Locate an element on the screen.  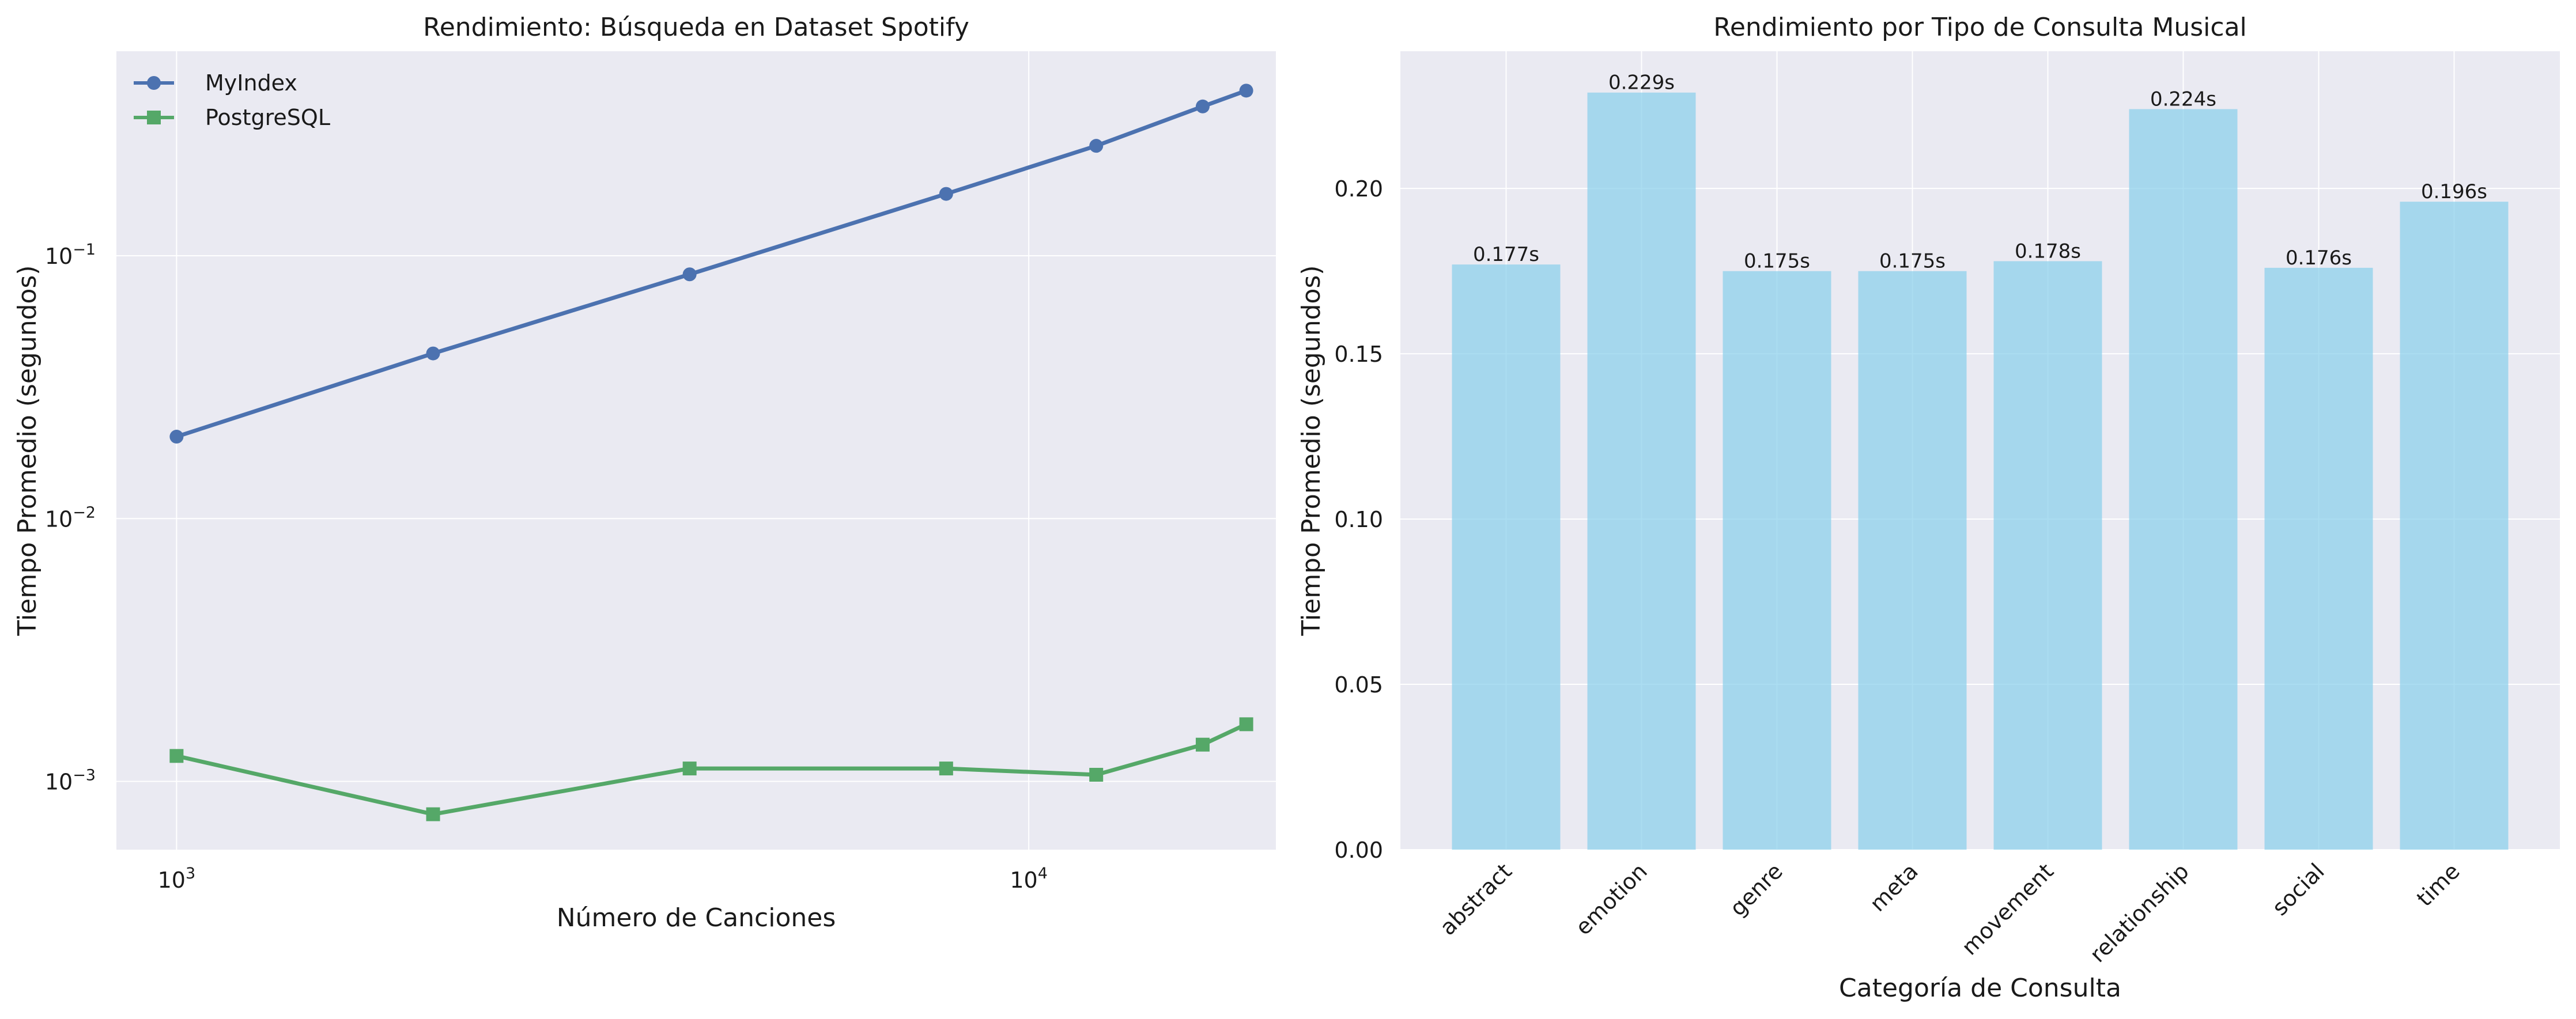
x-tick-label-meta: meta is located at coordinates (1894, 887).